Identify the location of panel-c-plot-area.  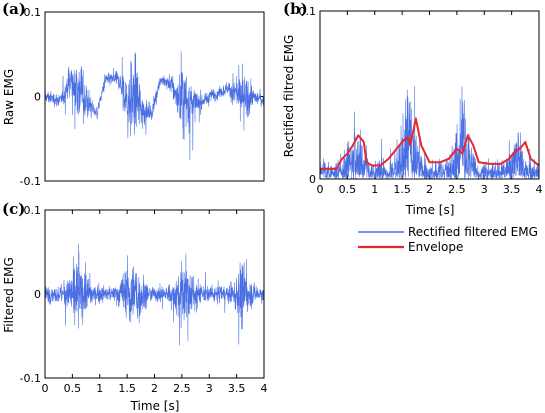
(154, 294).